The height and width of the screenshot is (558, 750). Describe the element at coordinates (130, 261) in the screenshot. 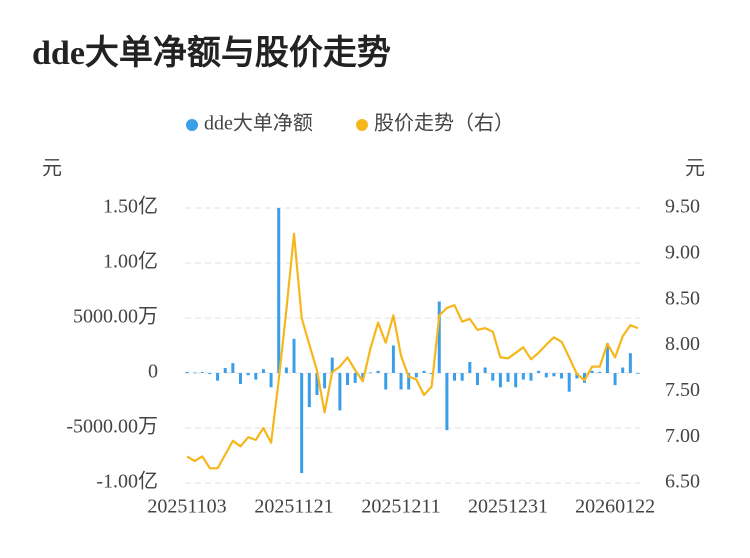

I see `y-tick-label: 1.00亿` at that location.